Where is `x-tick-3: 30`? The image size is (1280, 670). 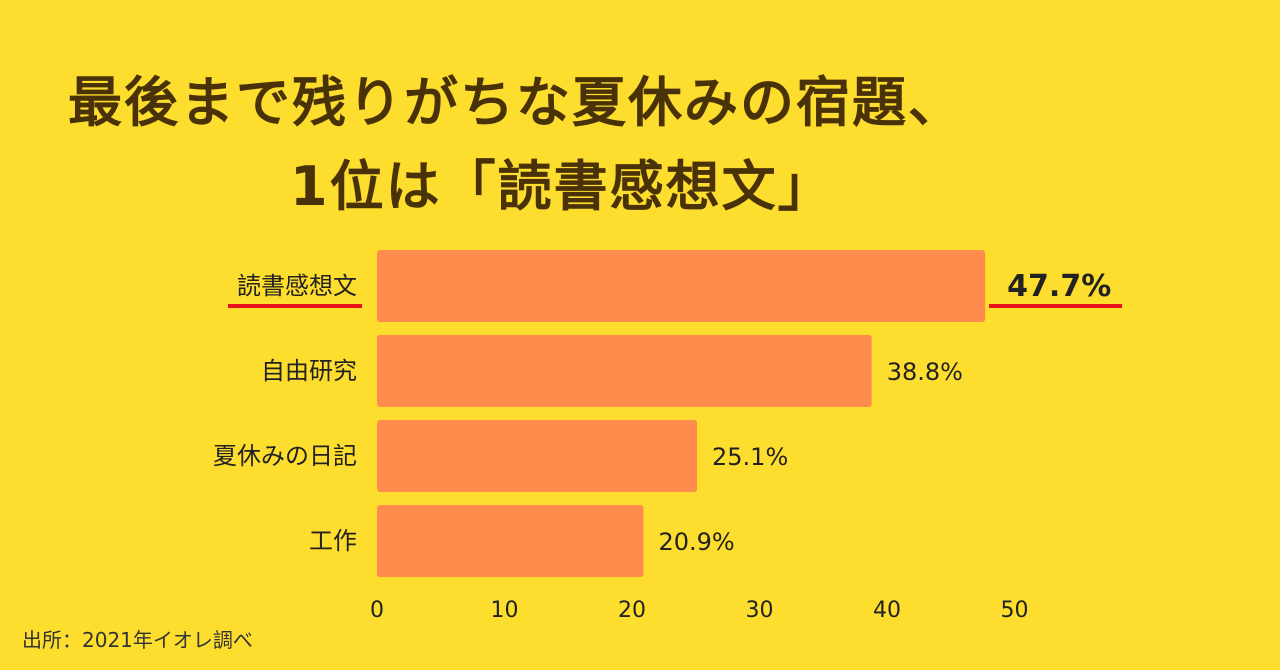 x-tick-3: 30 is located at coordinates (760, 610).